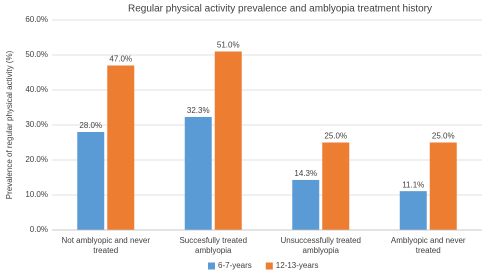 The width and height of the screenshot is (500, 275). What do you see at coordinates (428, 245) in the screenshot?
I see `x-tick-label: Amblyopic and never treated` at bounding box center [428, 245].